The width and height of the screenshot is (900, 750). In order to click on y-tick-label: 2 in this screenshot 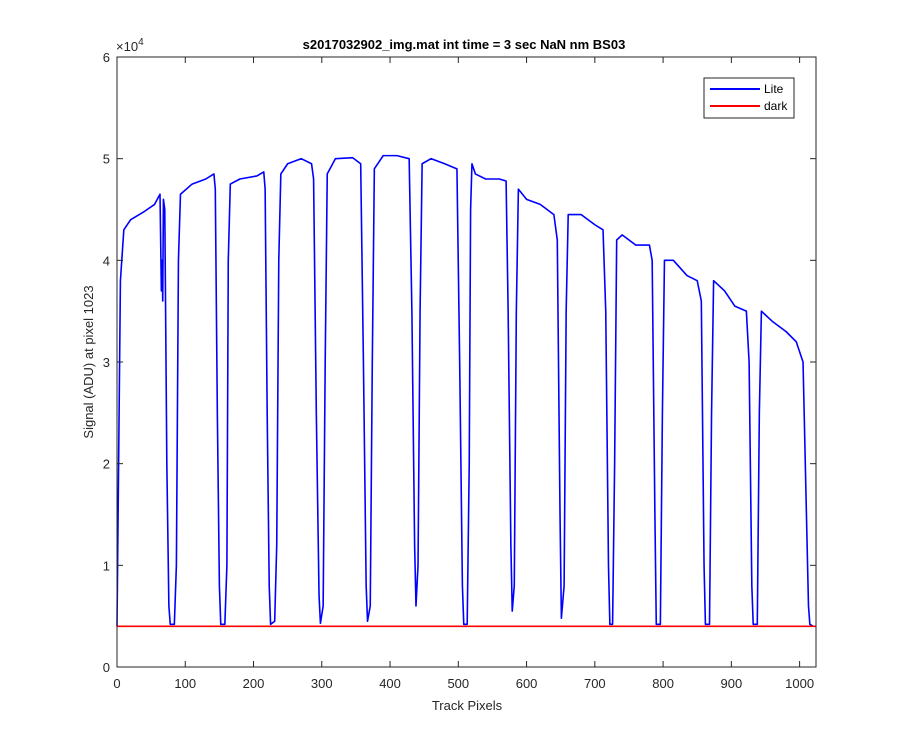, I will do `click(106, 464)`.